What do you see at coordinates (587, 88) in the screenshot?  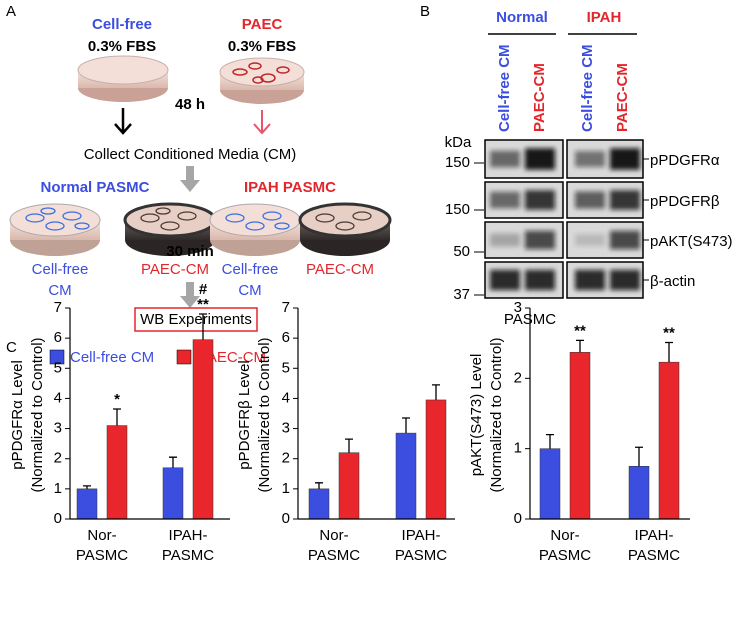 I see `lane-label: Cell-free CM` at bounding box center [587, 88].